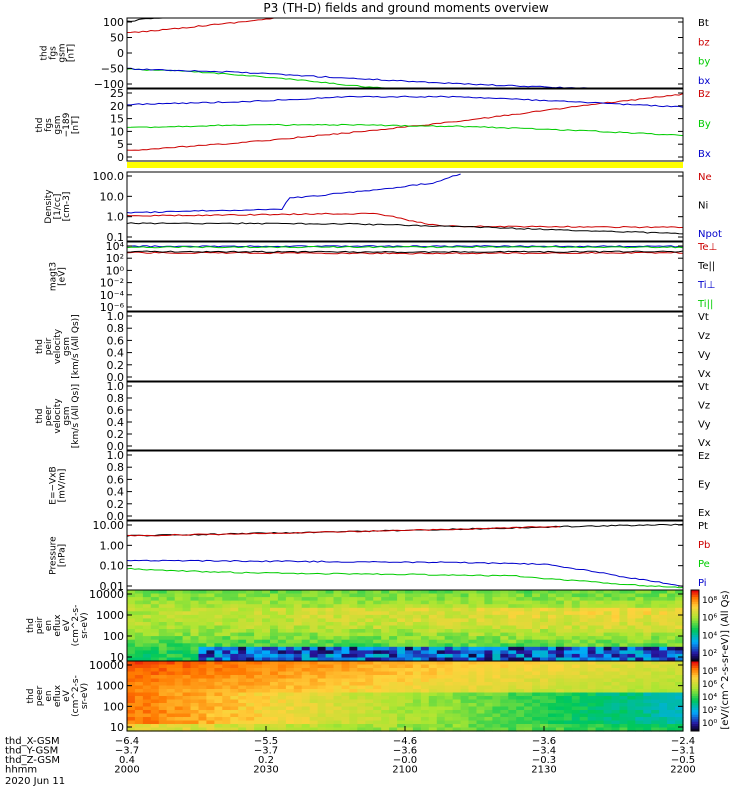 This screenshot has width=750, height=804. Describe the element at coordinates (40, 695) in the screenshot. I see `panel-10-ylabel: peer` at that location.